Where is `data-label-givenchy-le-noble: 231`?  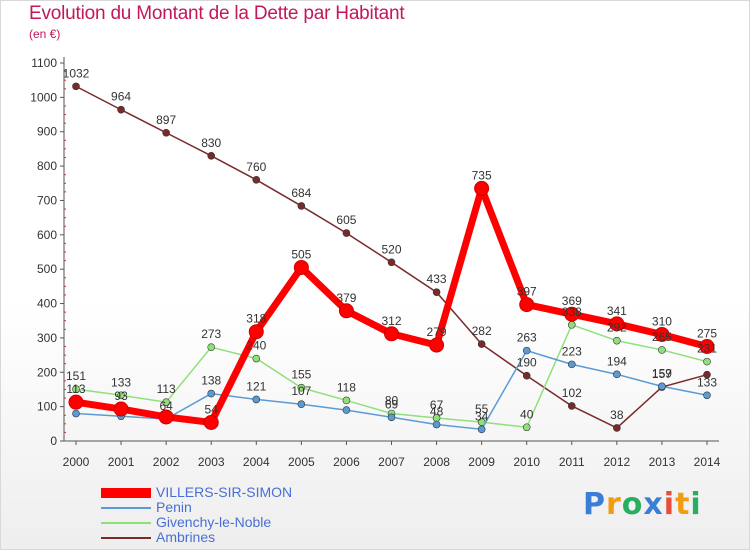 data-label-givenchy-le-noble: 231 is located at coordinates (707, 349).